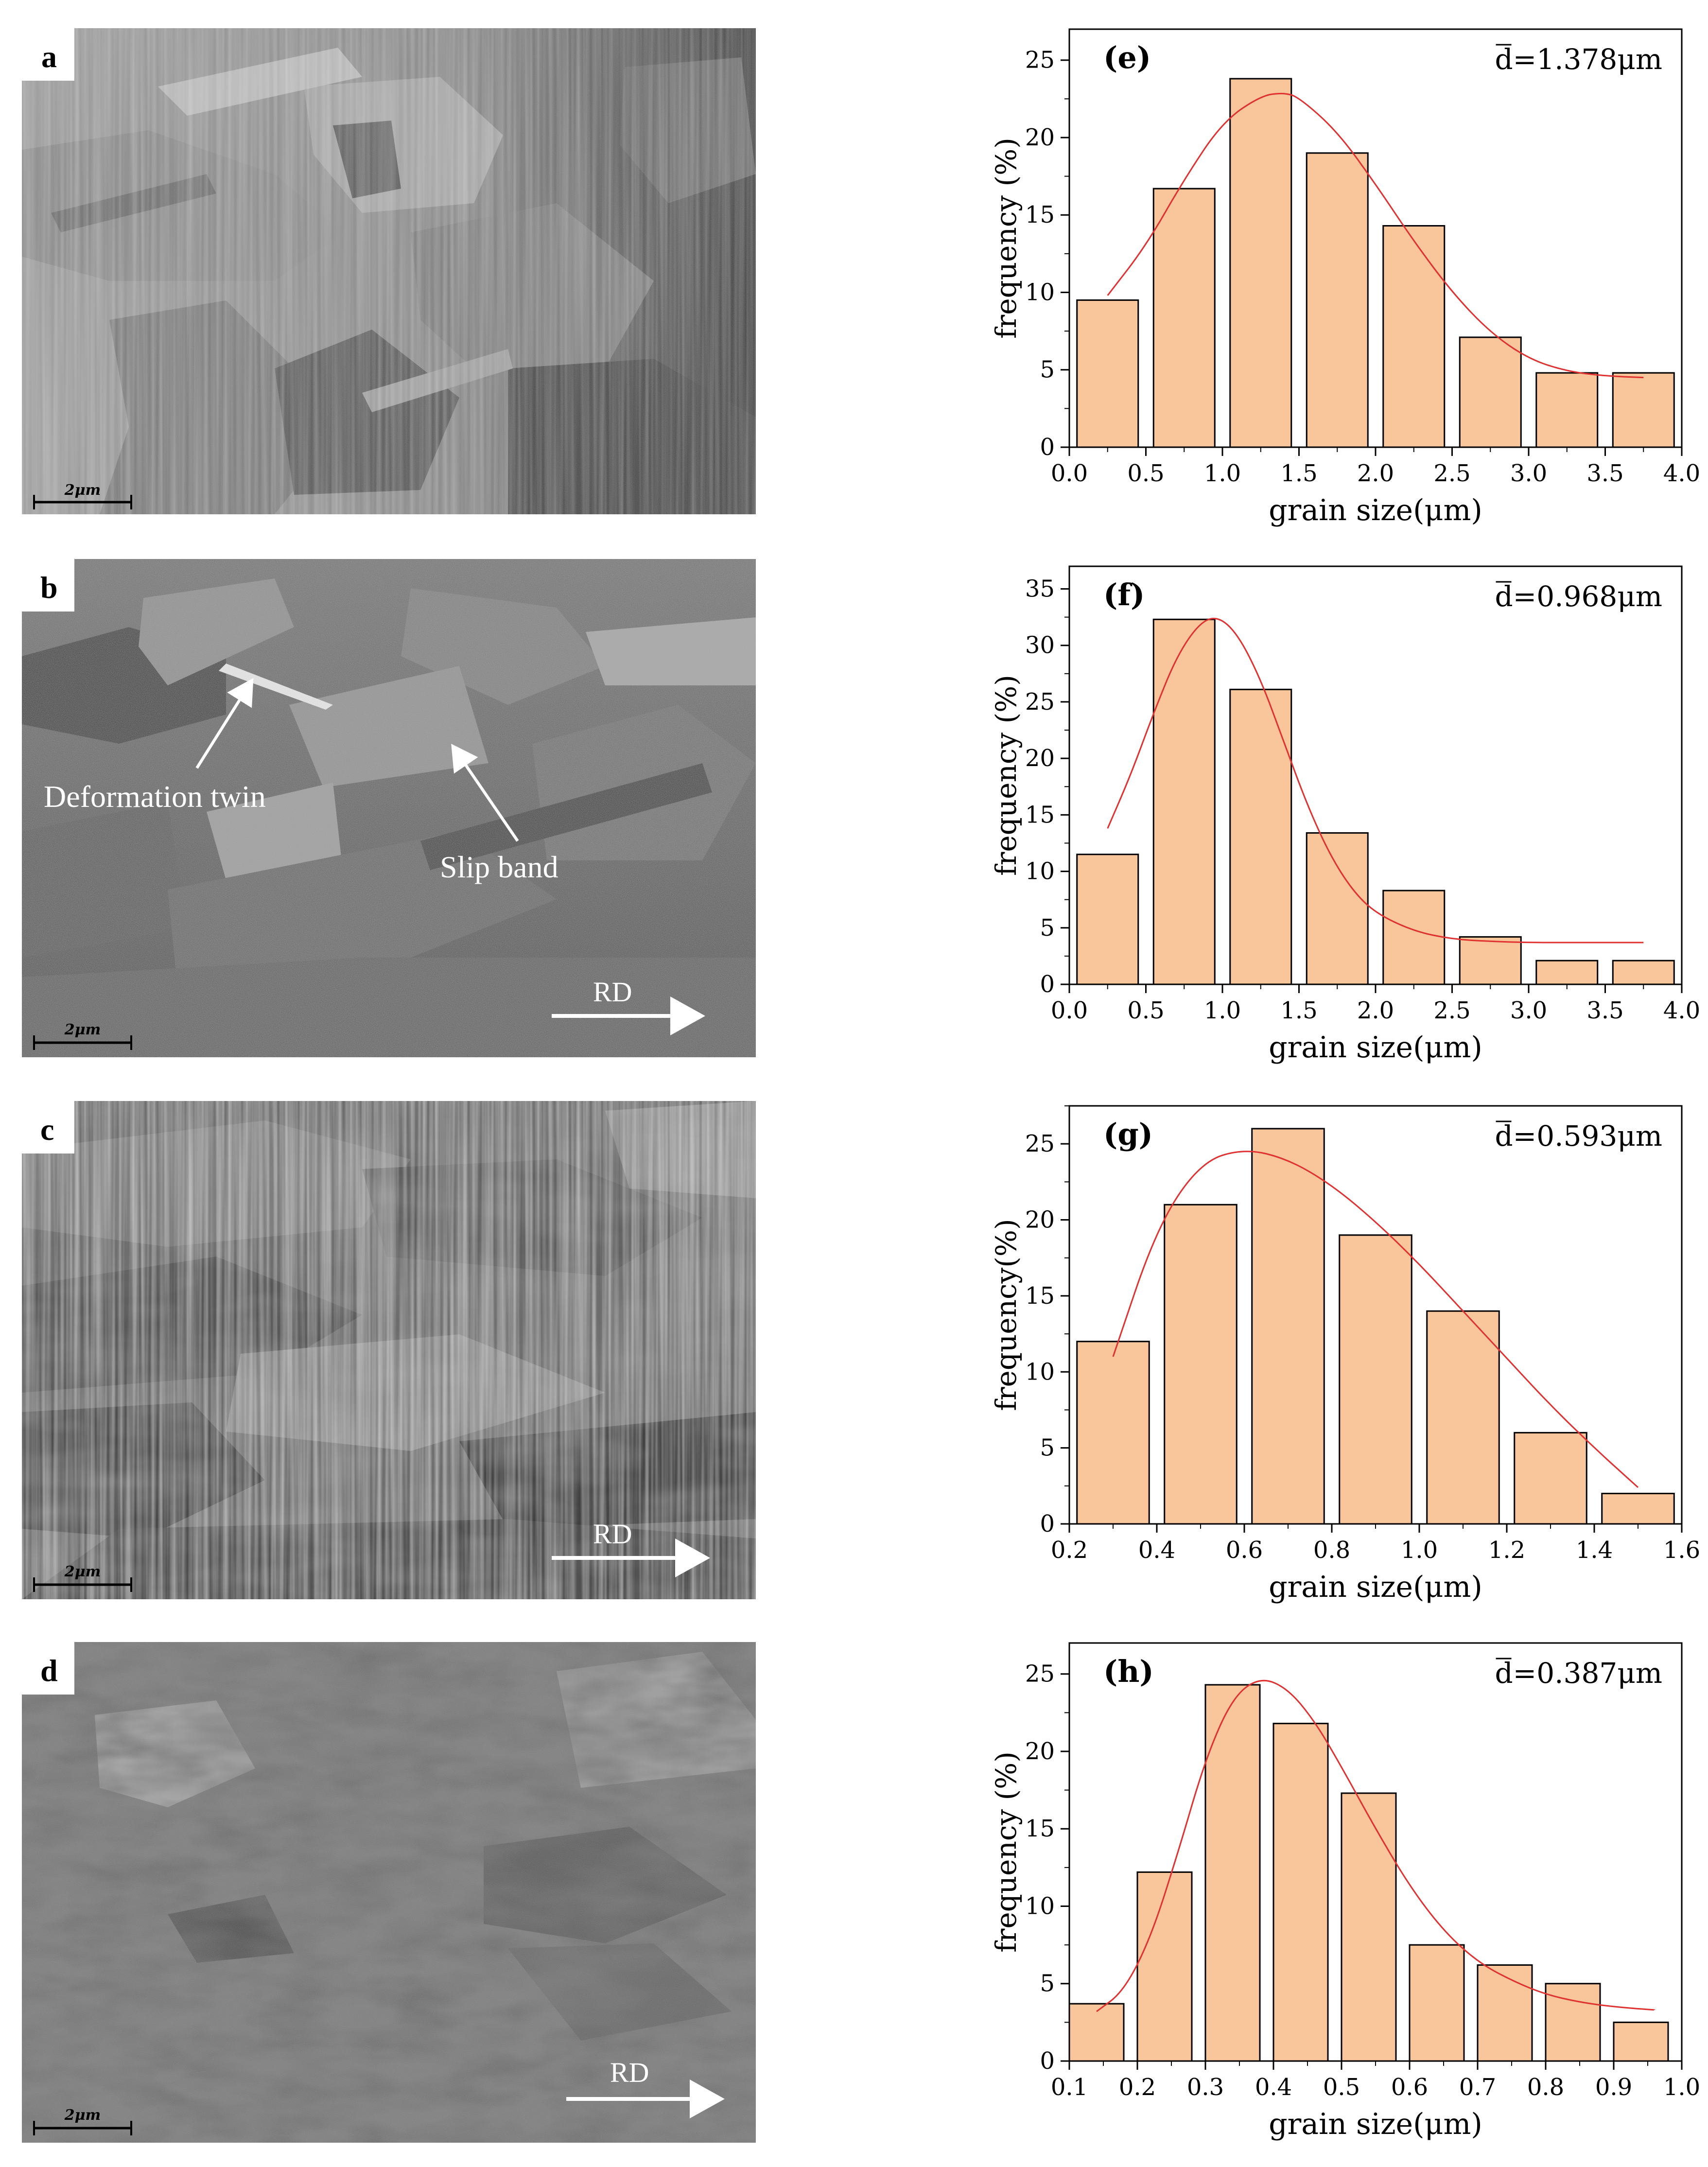 This screenshot has width=1708, height=2167. Describe the element at coordinates (389, 808) in the screenshot. I see `micrograph-b: Deformation twin Slip band RD 2μm b` at that location.